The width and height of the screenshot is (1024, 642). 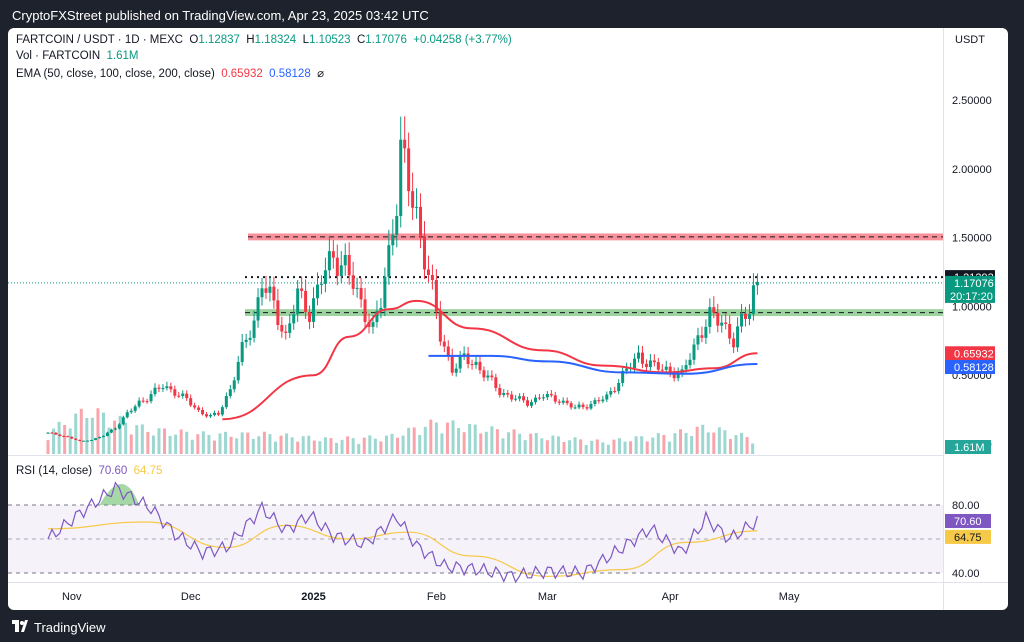 I want to click on pane-divider, so click(x=475, y=455).